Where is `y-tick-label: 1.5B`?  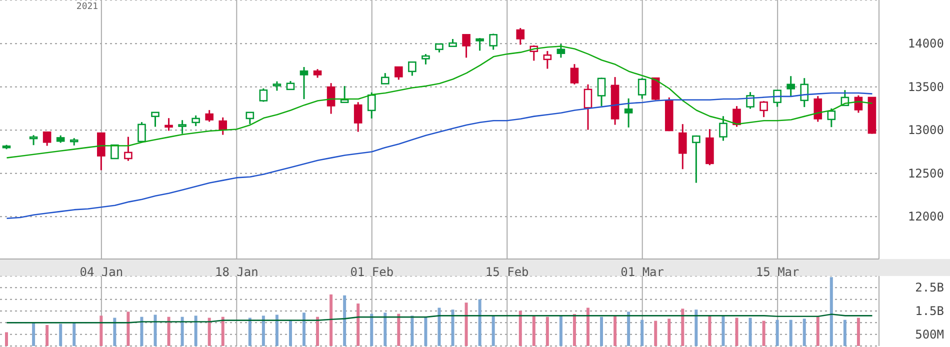 y-tick-label: 1.5B is located at coordinates (929, 311).